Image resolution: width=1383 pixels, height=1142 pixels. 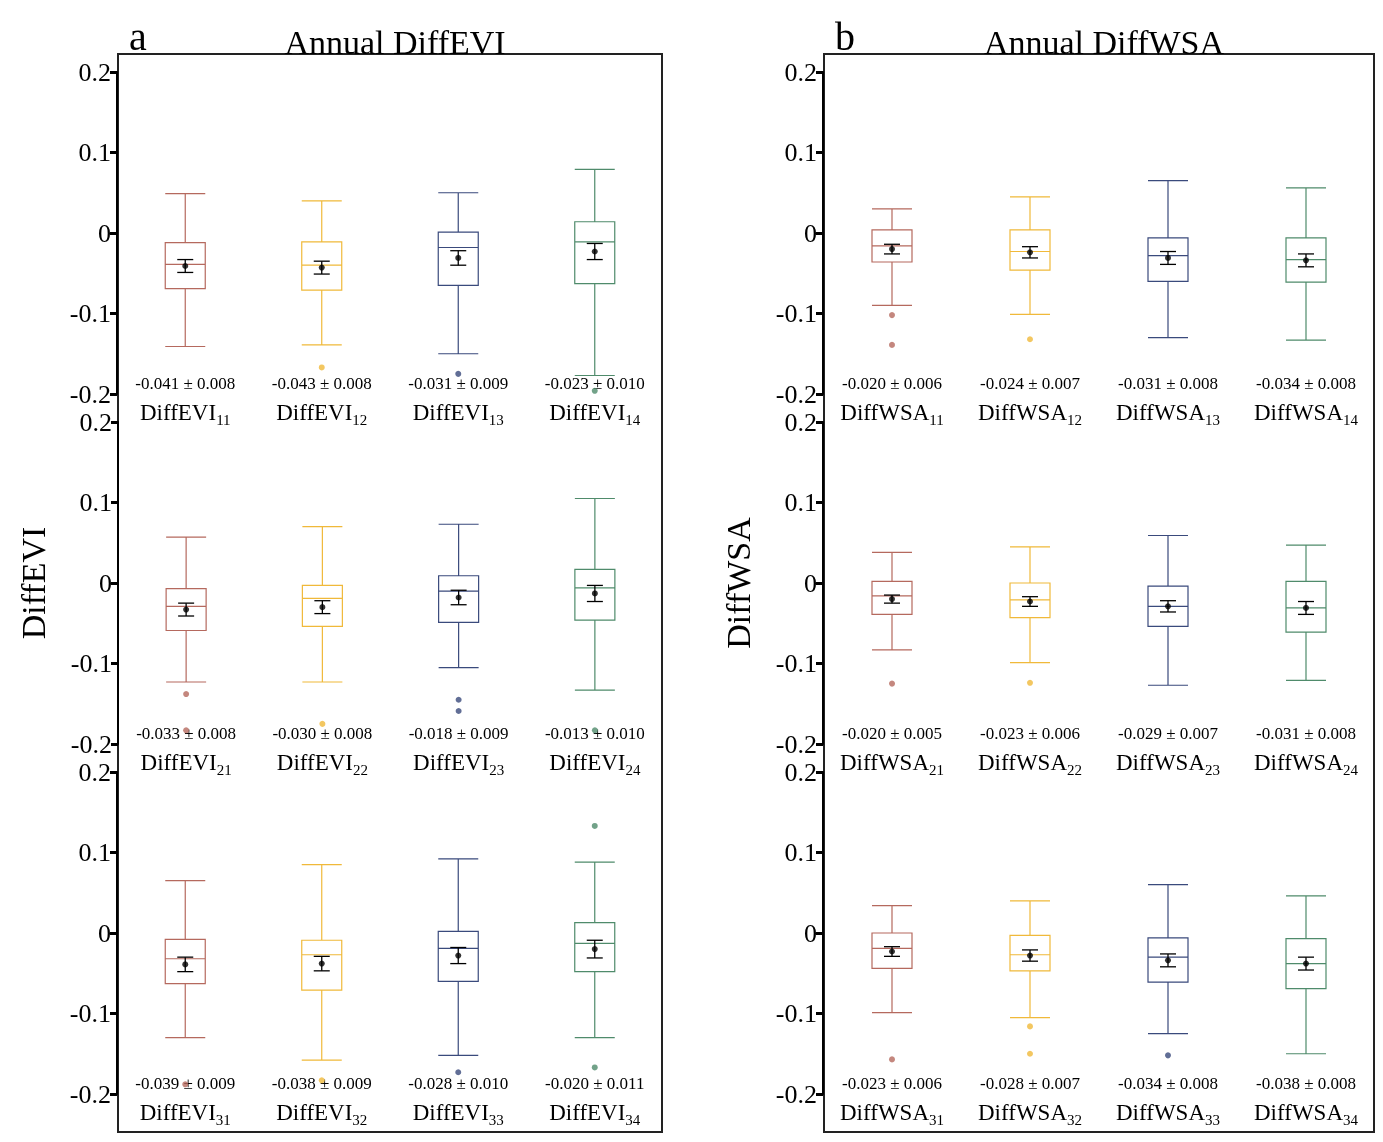 What do you see at coordinates (458, 733) in the screenshot?
I see `annotation: -0.018 ± 0.009` at bounding box center [458, 733].